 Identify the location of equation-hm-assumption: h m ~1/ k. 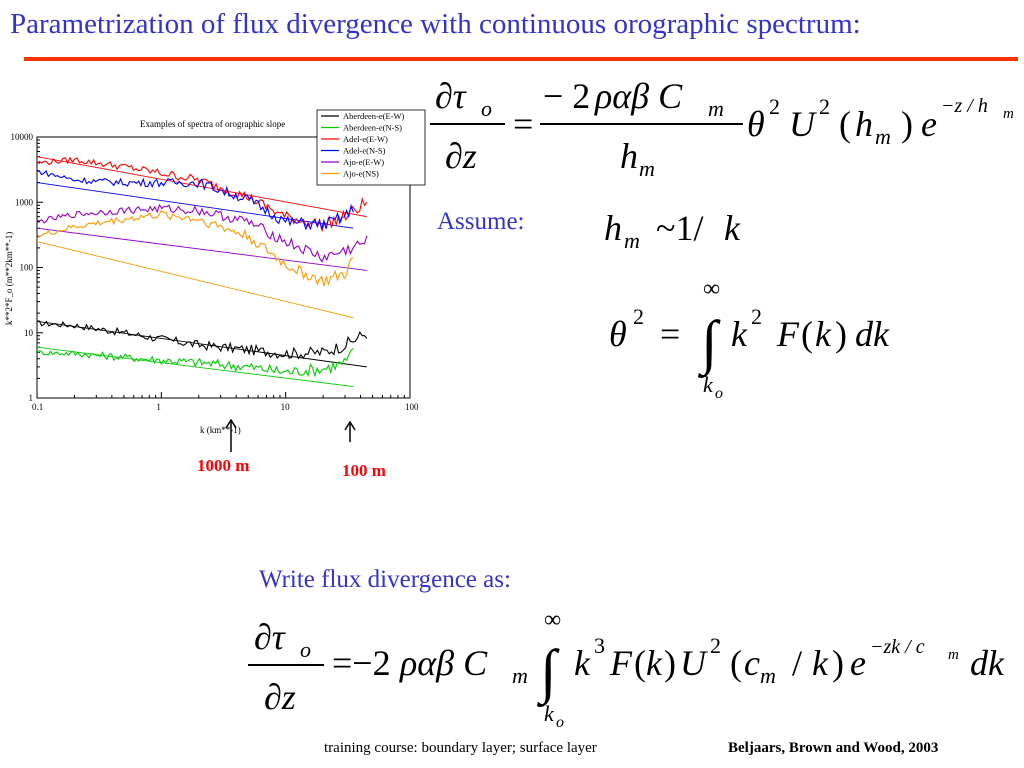
(672, 230).